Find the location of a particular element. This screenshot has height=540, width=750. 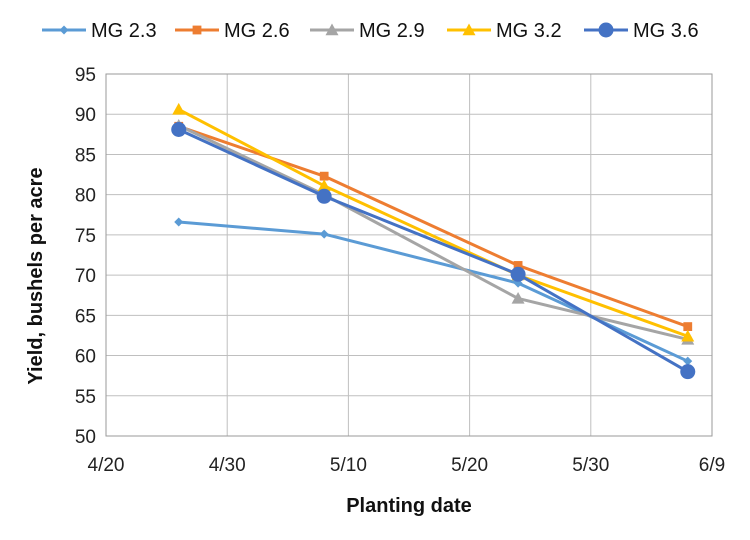

x-tick-label: 5/20 is located at coordinates (469, 465).